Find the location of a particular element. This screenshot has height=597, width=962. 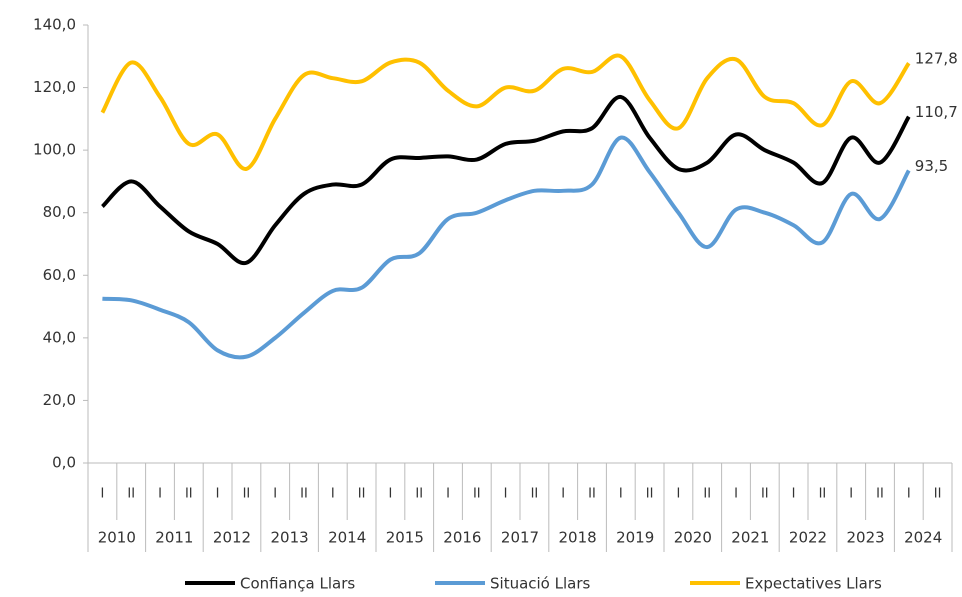

x-group-label: 2014 is located at coordinates (347, 538).